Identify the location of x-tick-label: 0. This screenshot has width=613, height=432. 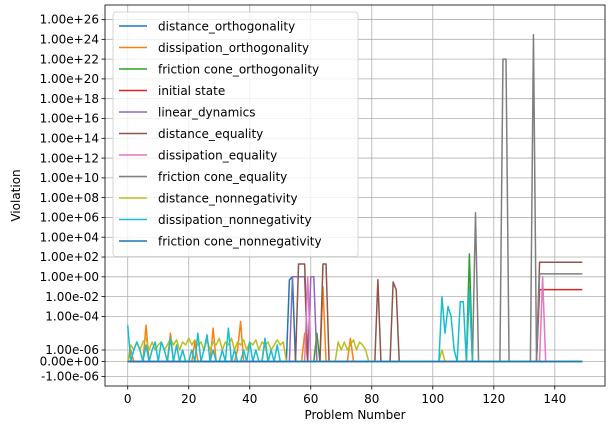
(128, 399).